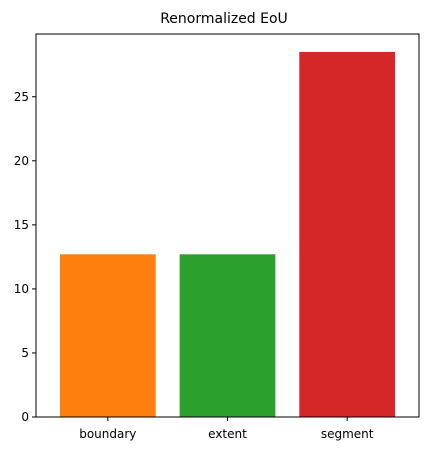 The width and height of the screenshot is (434, 451). What do you see at coordinates (347, 434) in the screenshot?
I see `x-tick-label: segment` at bounding box center [347, 434].